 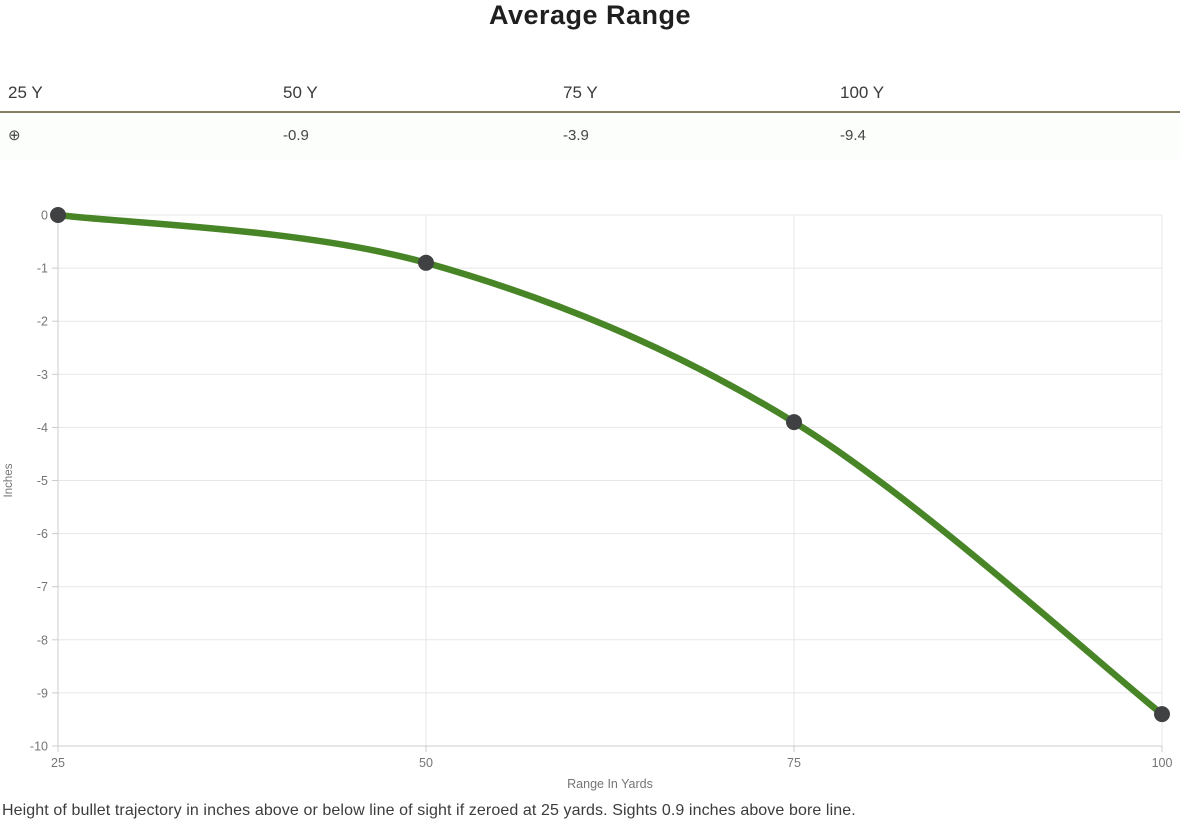 I want to click on svg-text: -9, so click(x=42, y=693).